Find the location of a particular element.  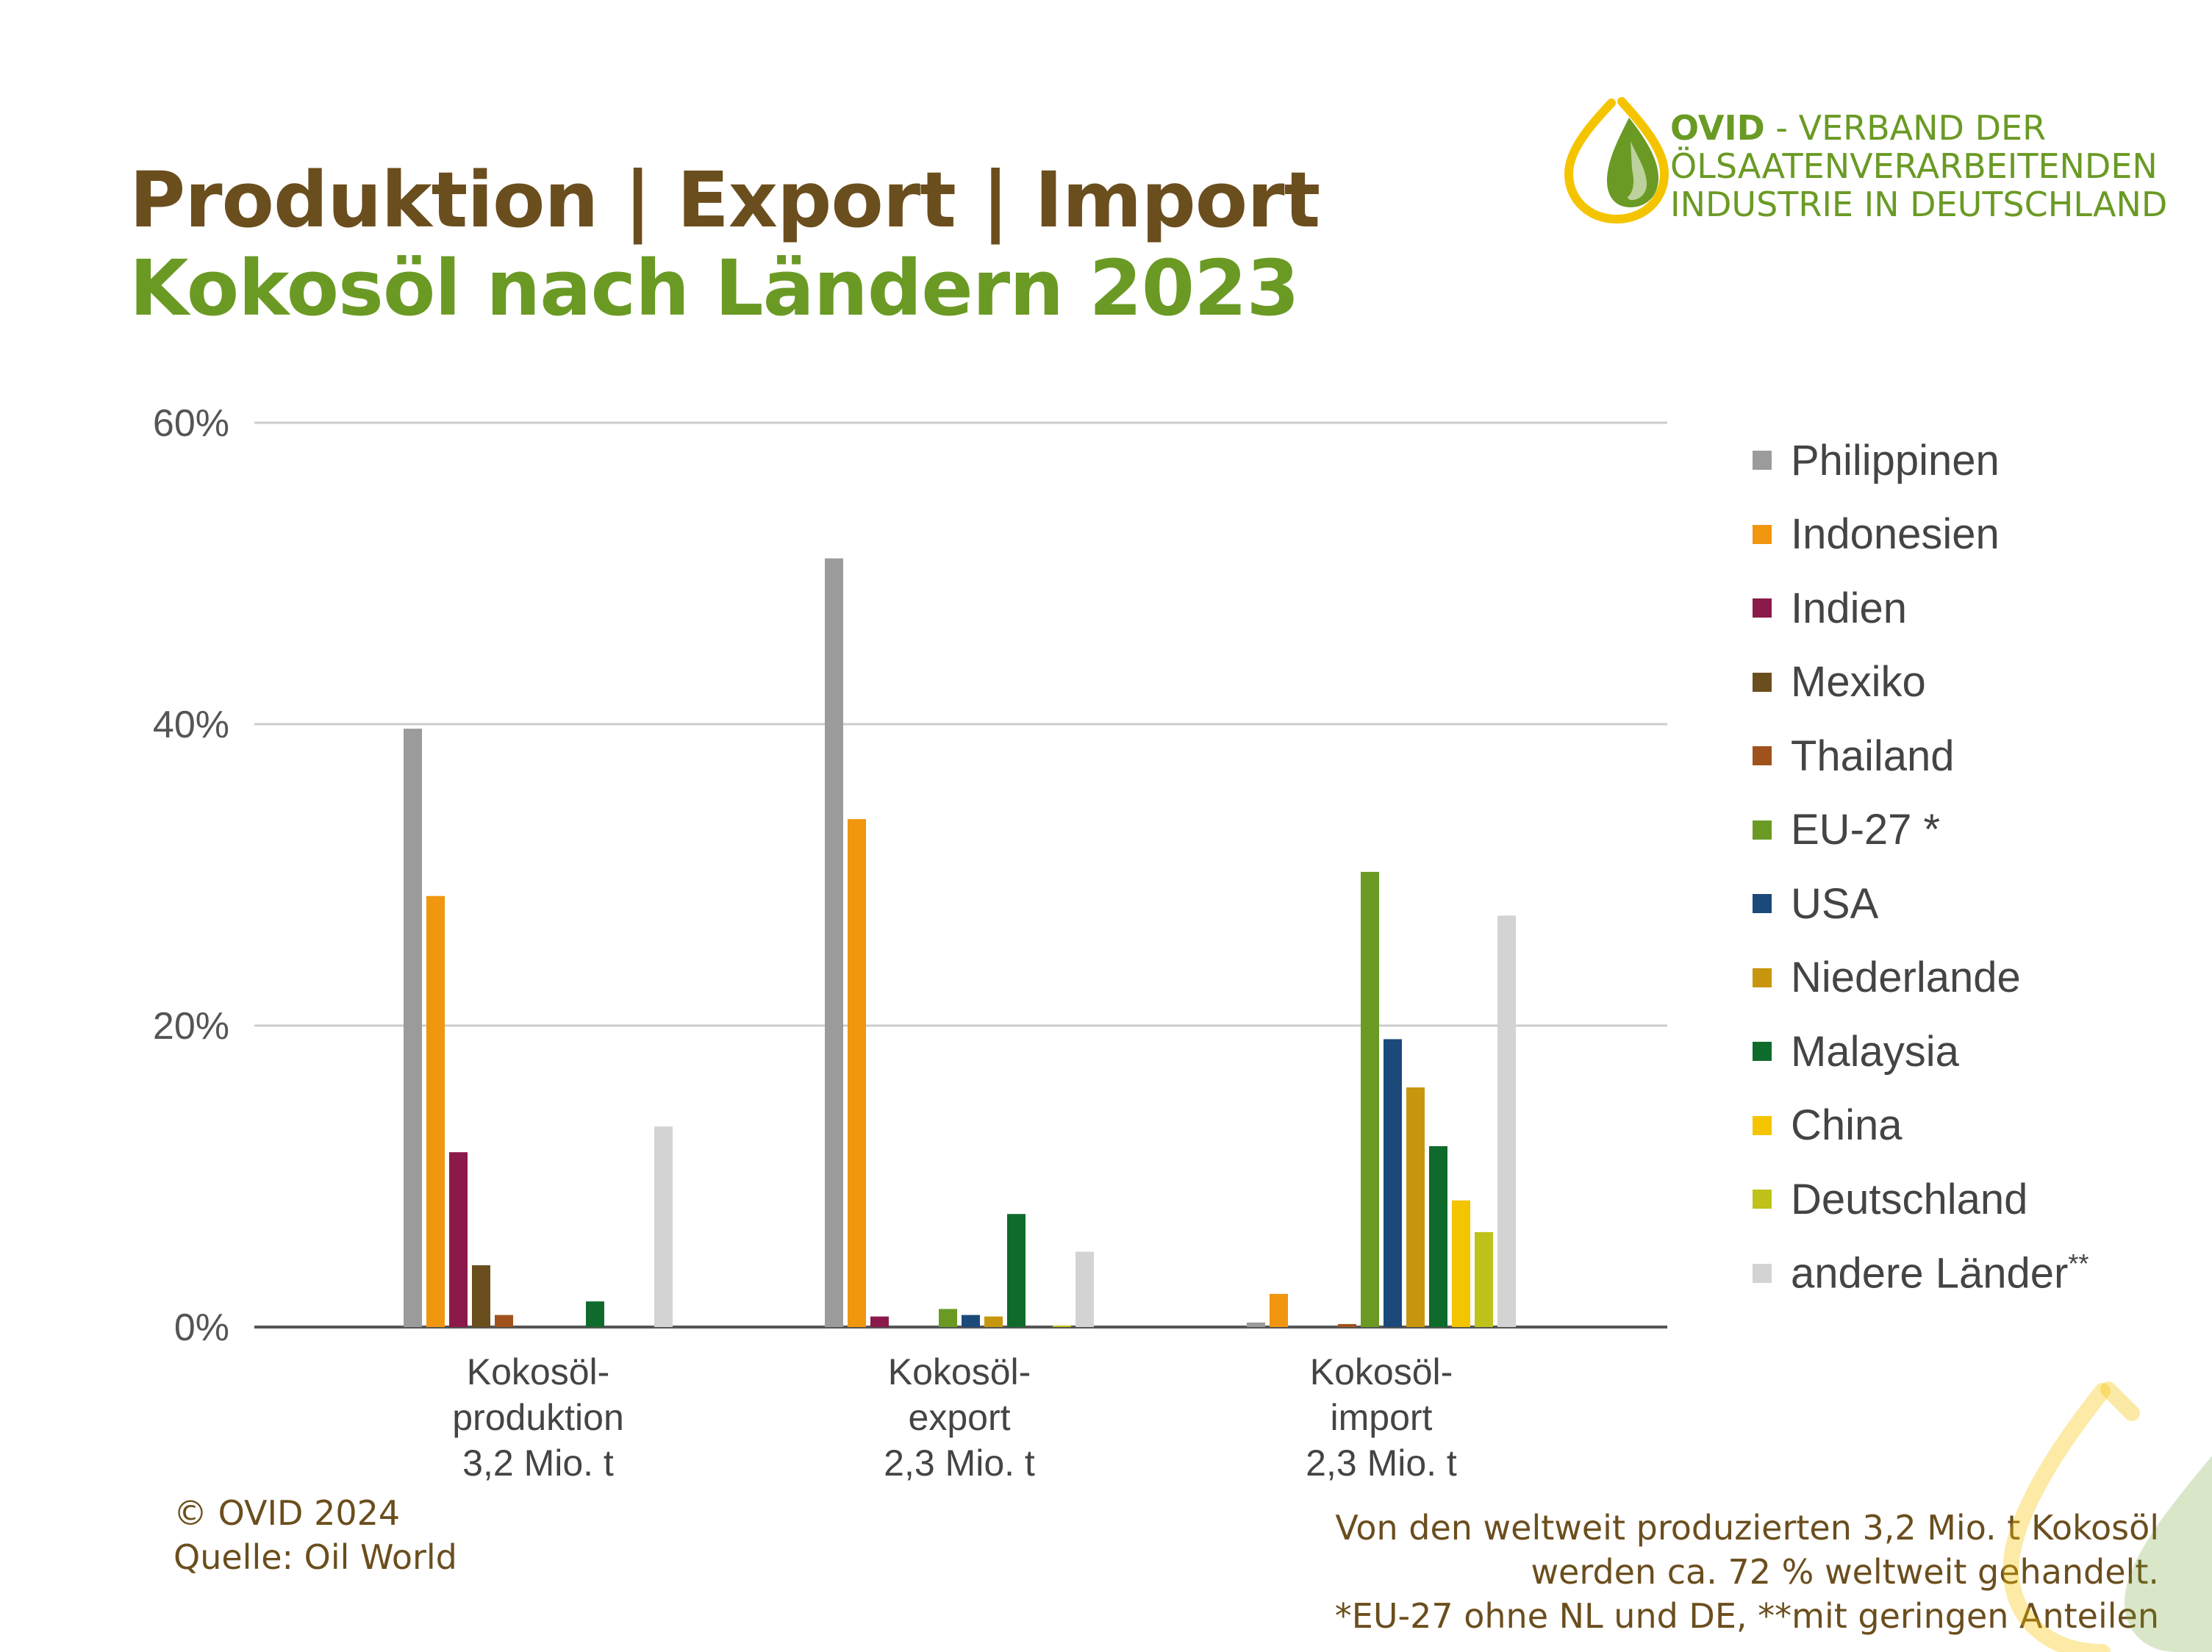

legend-item: Deutschland is located at coordinates (1921, 1199).